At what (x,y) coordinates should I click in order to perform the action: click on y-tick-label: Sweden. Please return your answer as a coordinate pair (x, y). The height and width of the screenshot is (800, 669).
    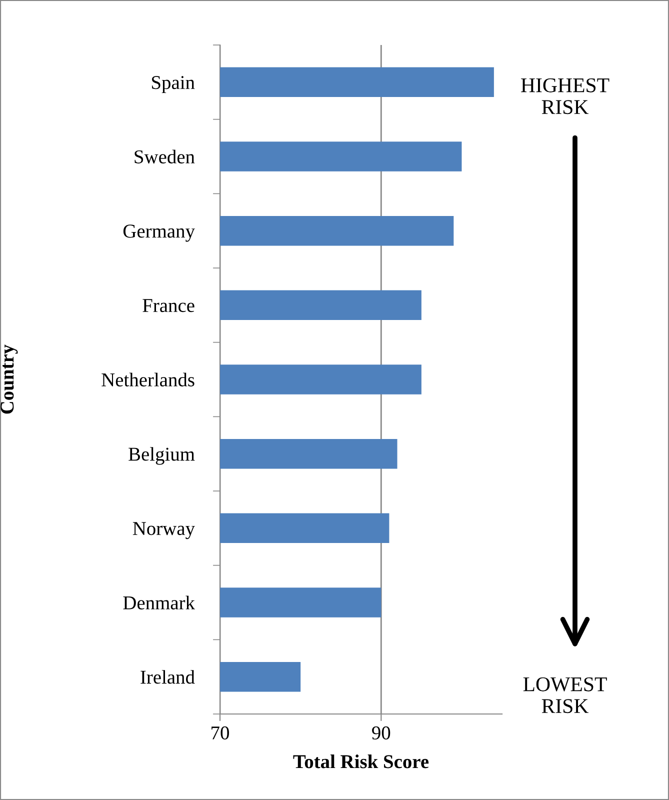
    Looking at the image, I should click on (164, 157).